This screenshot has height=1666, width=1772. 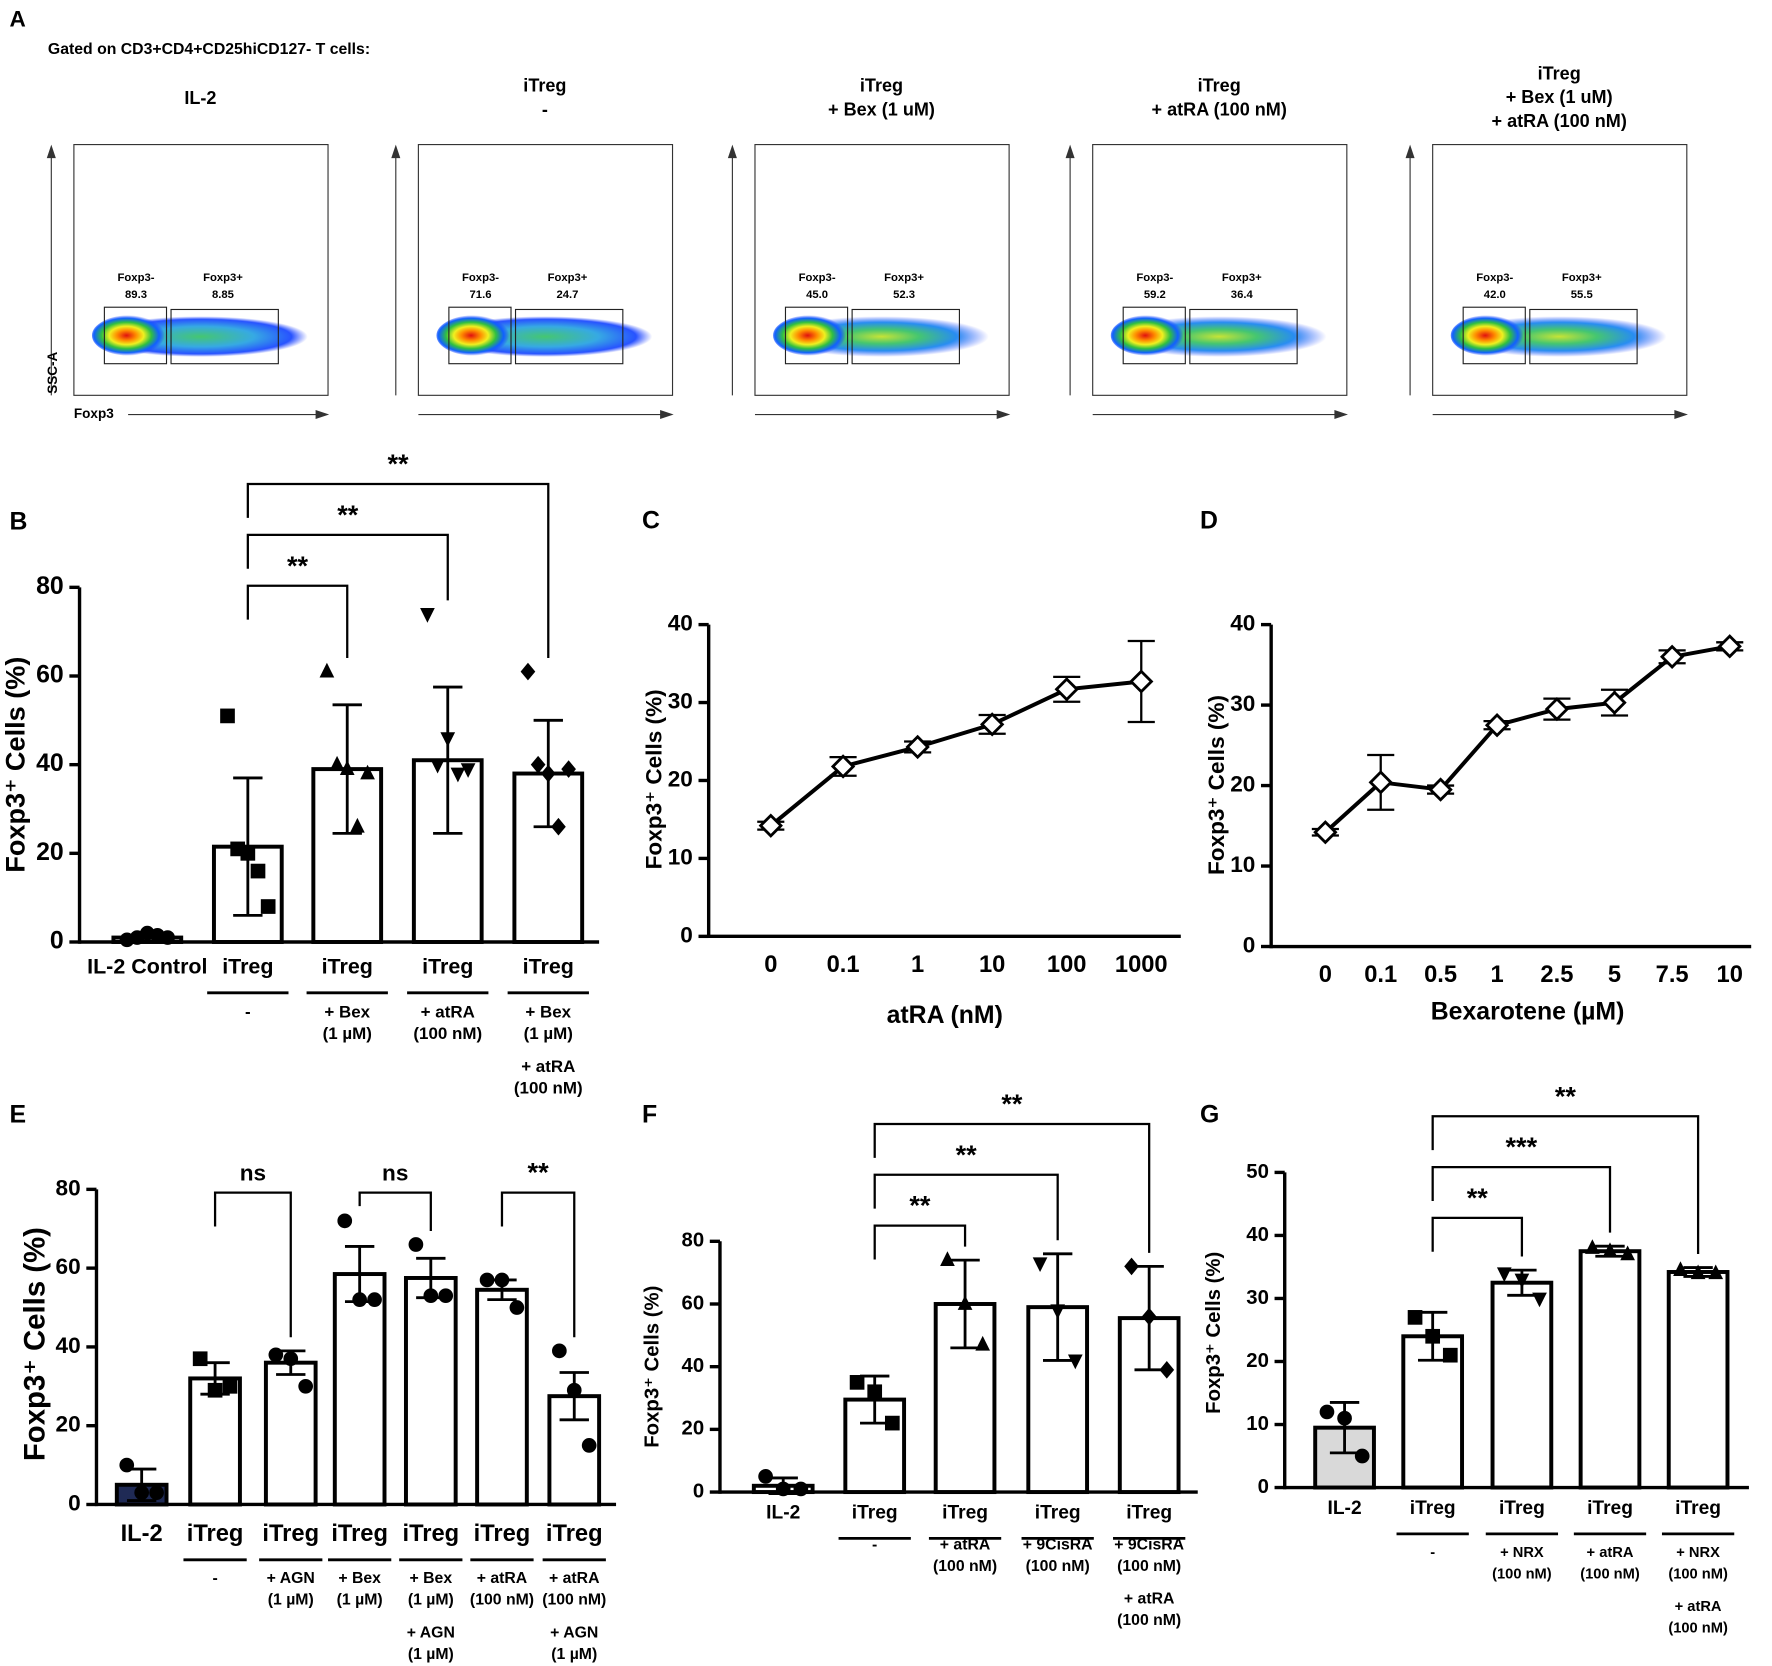 I want to click on x-tick-label: 0, so click(x=770, y=965).